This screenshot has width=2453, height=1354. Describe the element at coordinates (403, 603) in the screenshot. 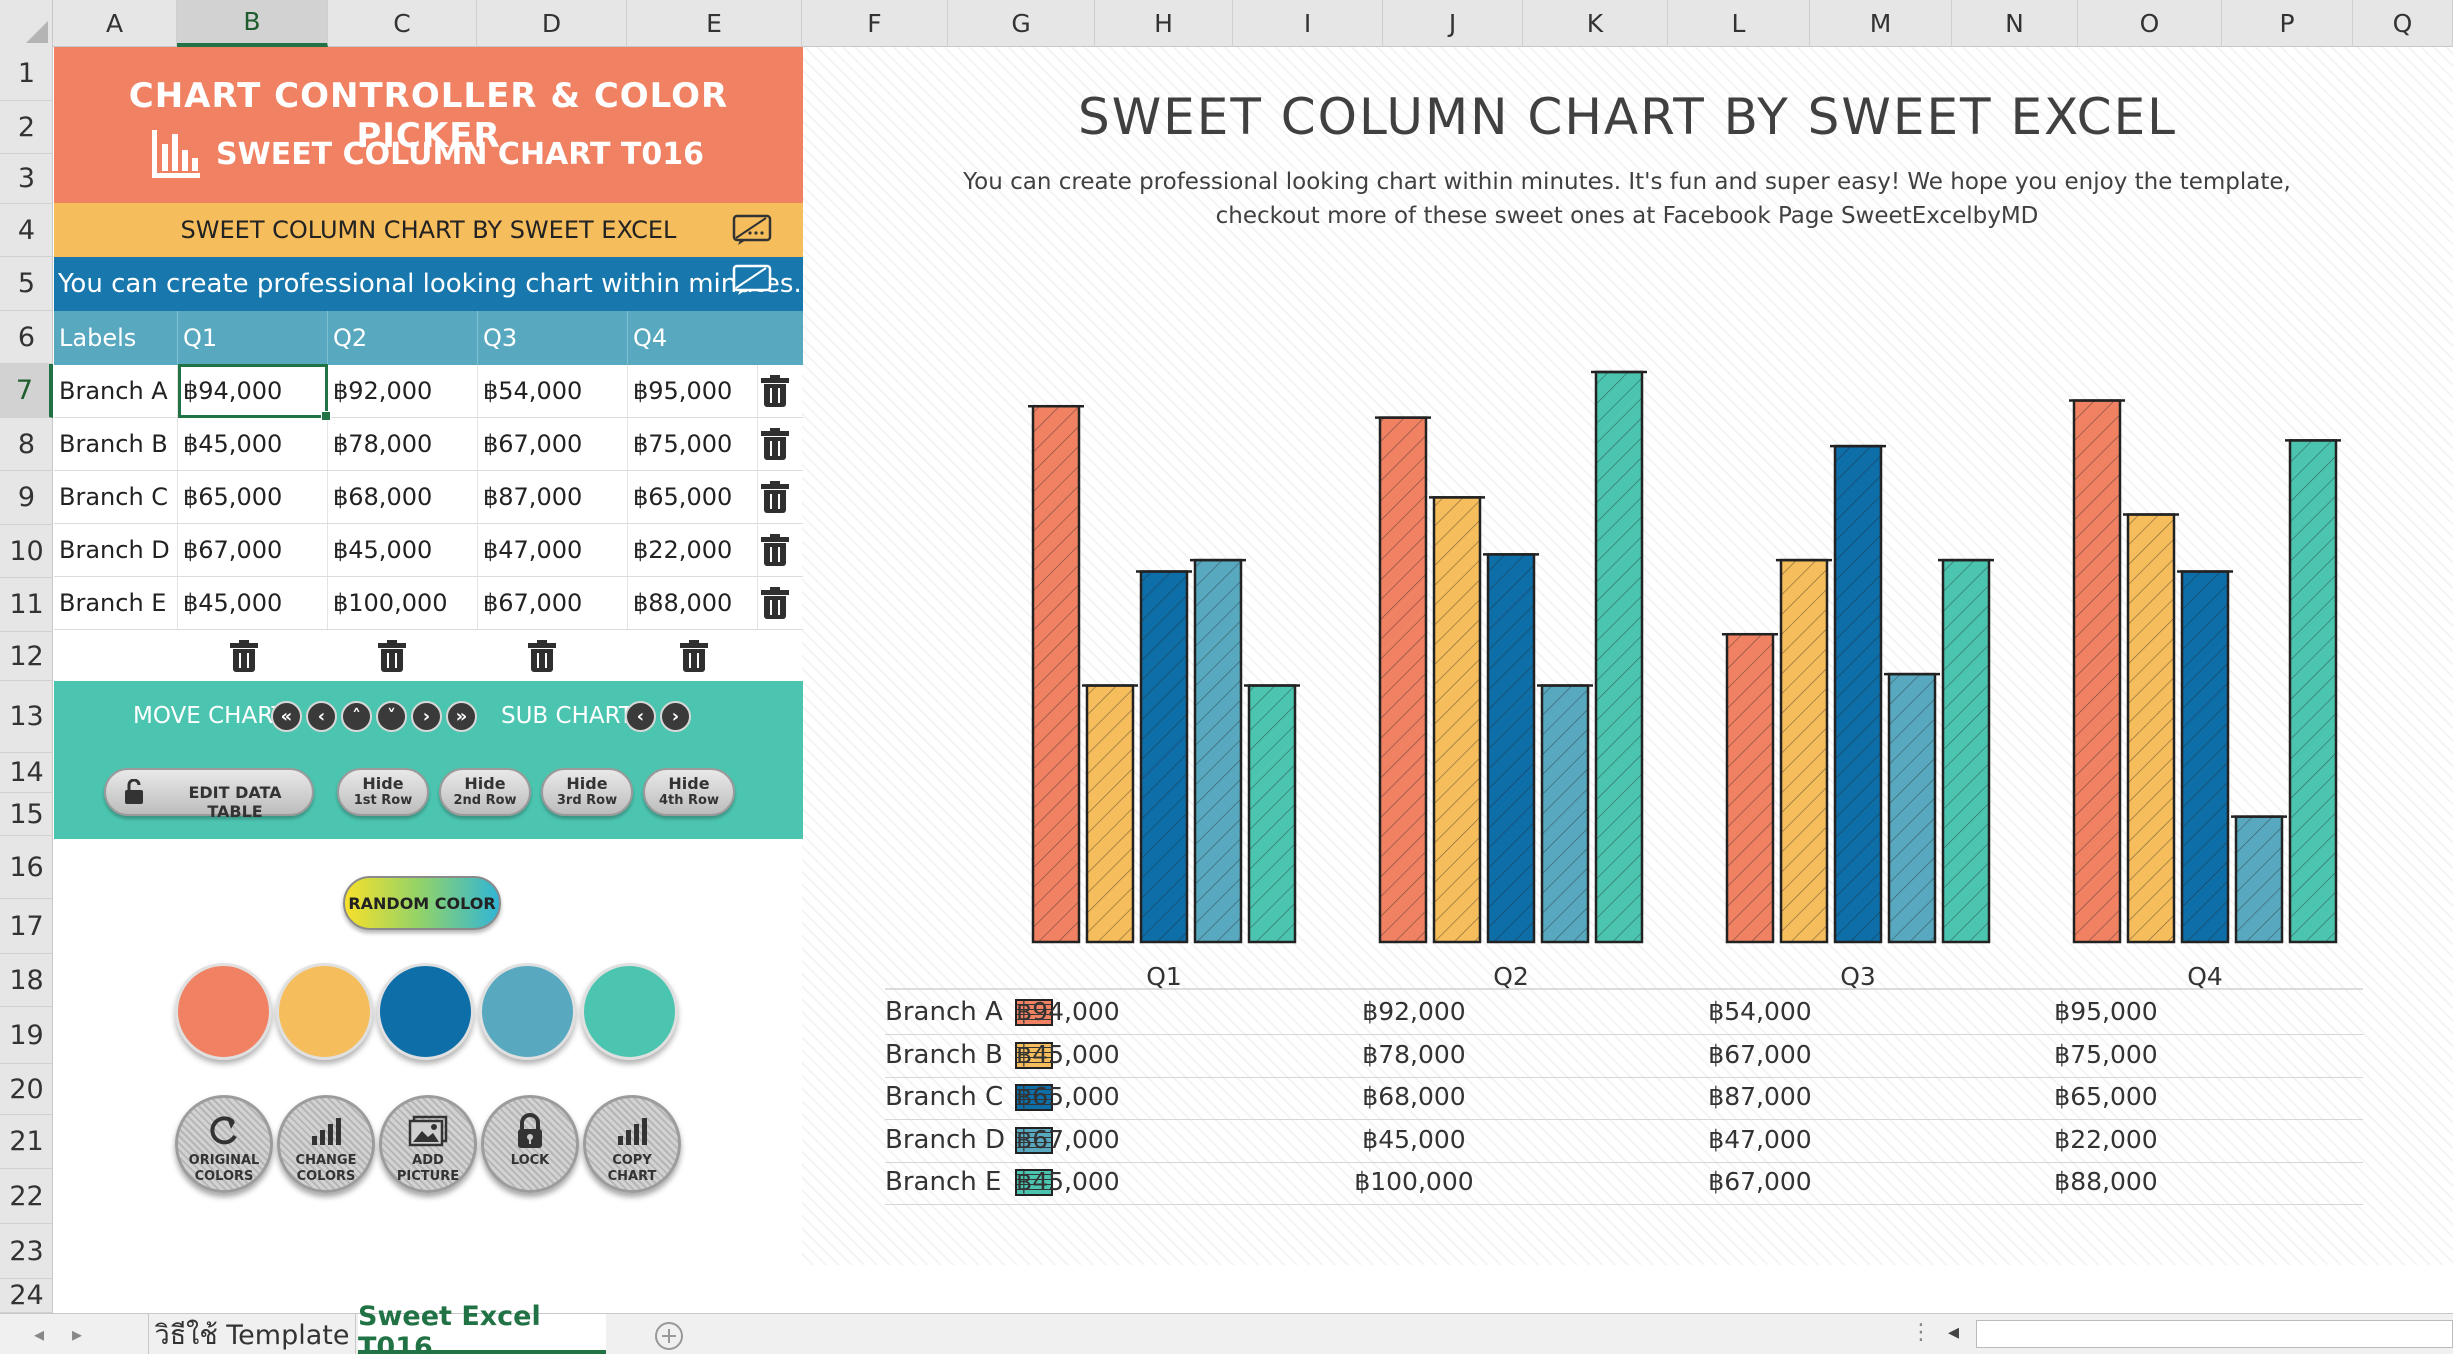

I see `value-cell: ฿100,000` at that location.